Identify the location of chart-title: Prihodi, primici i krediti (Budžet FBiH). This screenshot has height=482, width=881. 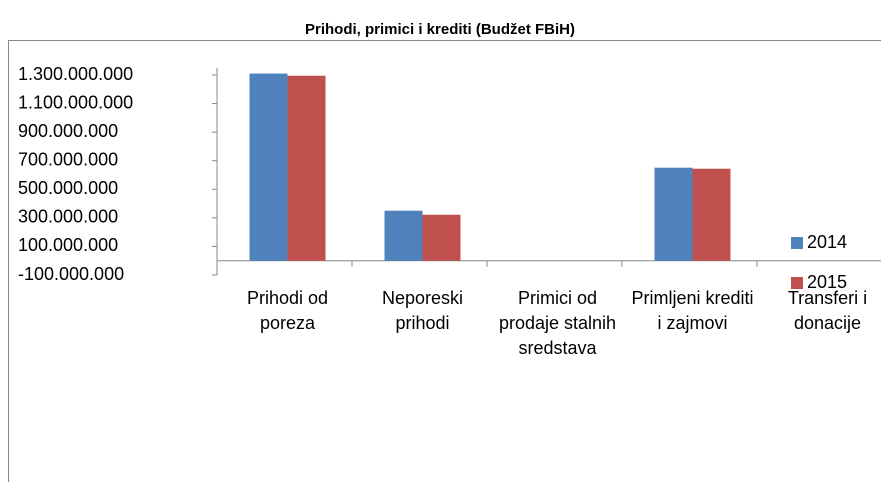
(440, 29).